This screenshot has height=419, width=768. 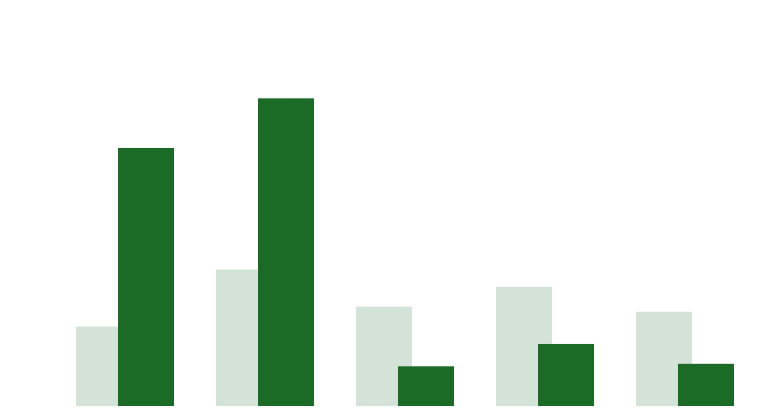 What do you see at coordinates (566, 374) in the screenshot?
I see `bar-series2-group4` at bounding box center [566, 374].